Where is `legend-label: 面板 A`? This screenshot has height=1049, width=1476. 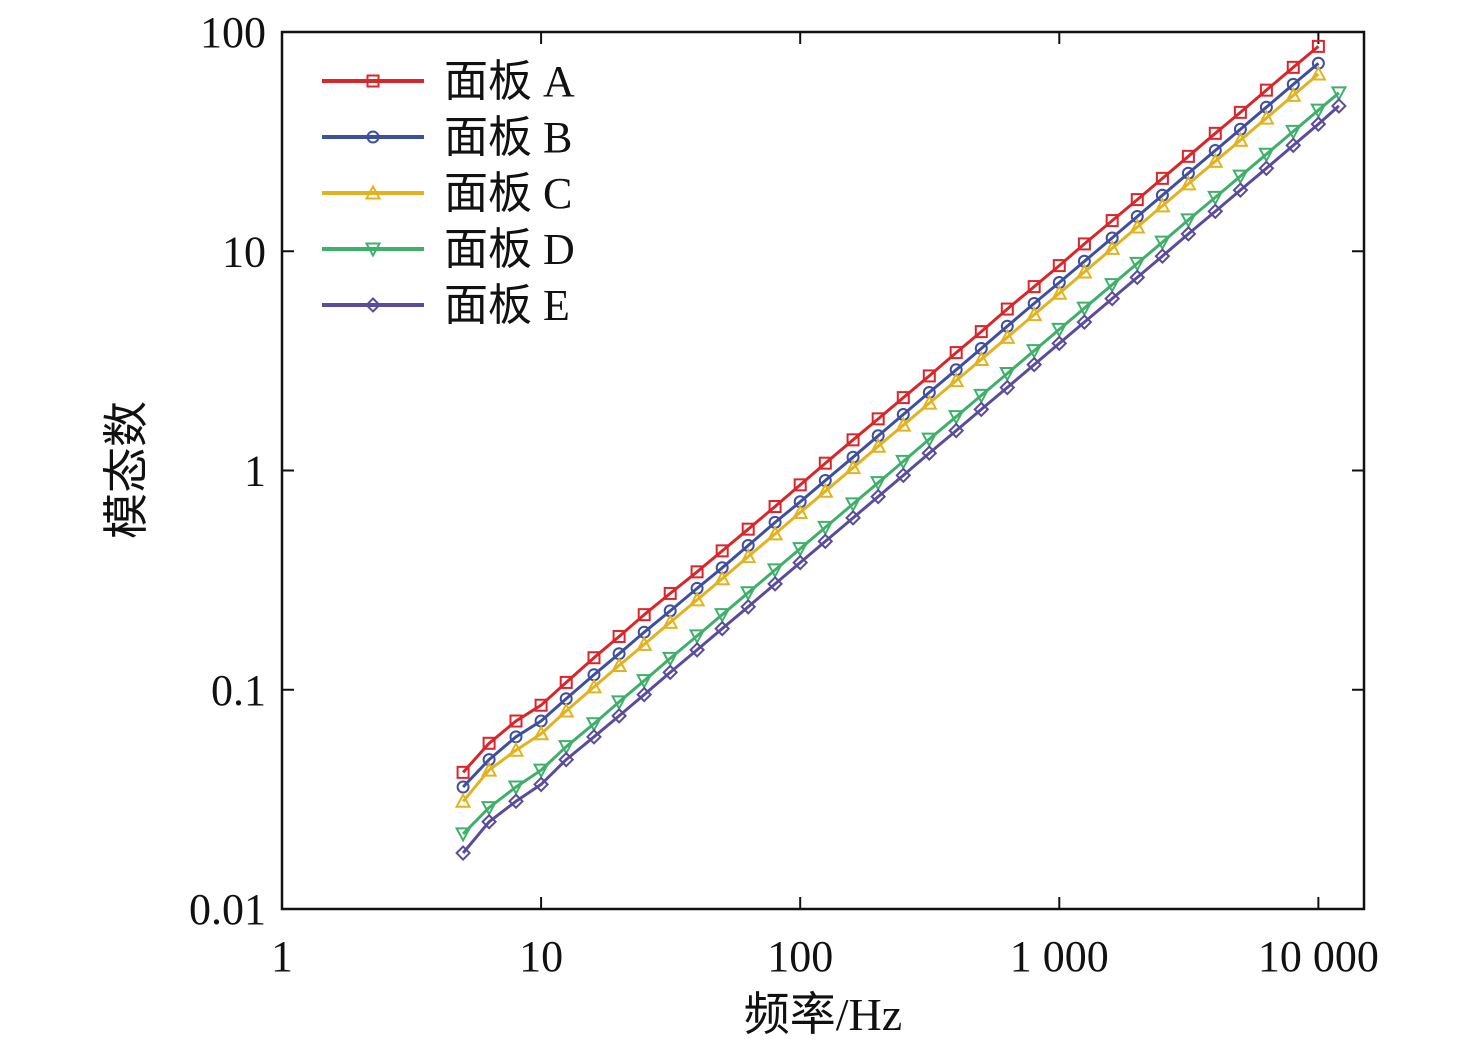
legend-label: 面板 A is located at coordinates (509, 81).